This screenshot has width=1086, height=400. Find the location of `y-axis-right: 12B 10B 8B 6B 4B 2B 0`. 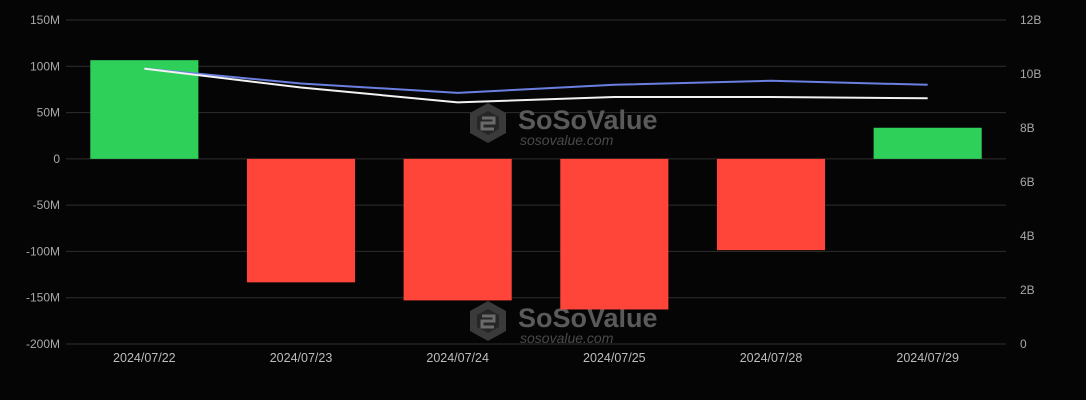

y-axis-right: 12B 10B 8B 6B 4B 2B 0 is located at coordinates (1030, 182).